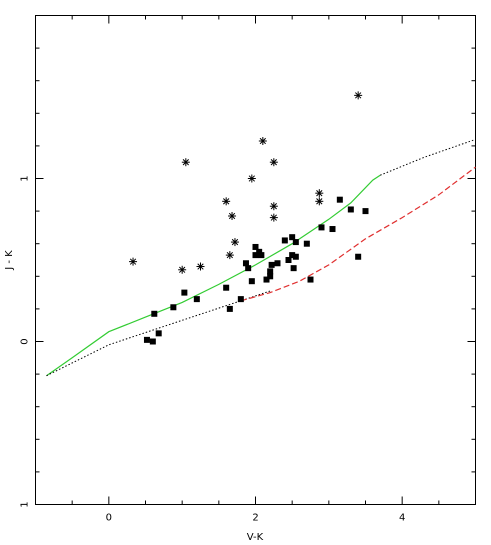  I want to click on x-axis-label: V-K, so click(255, 537).